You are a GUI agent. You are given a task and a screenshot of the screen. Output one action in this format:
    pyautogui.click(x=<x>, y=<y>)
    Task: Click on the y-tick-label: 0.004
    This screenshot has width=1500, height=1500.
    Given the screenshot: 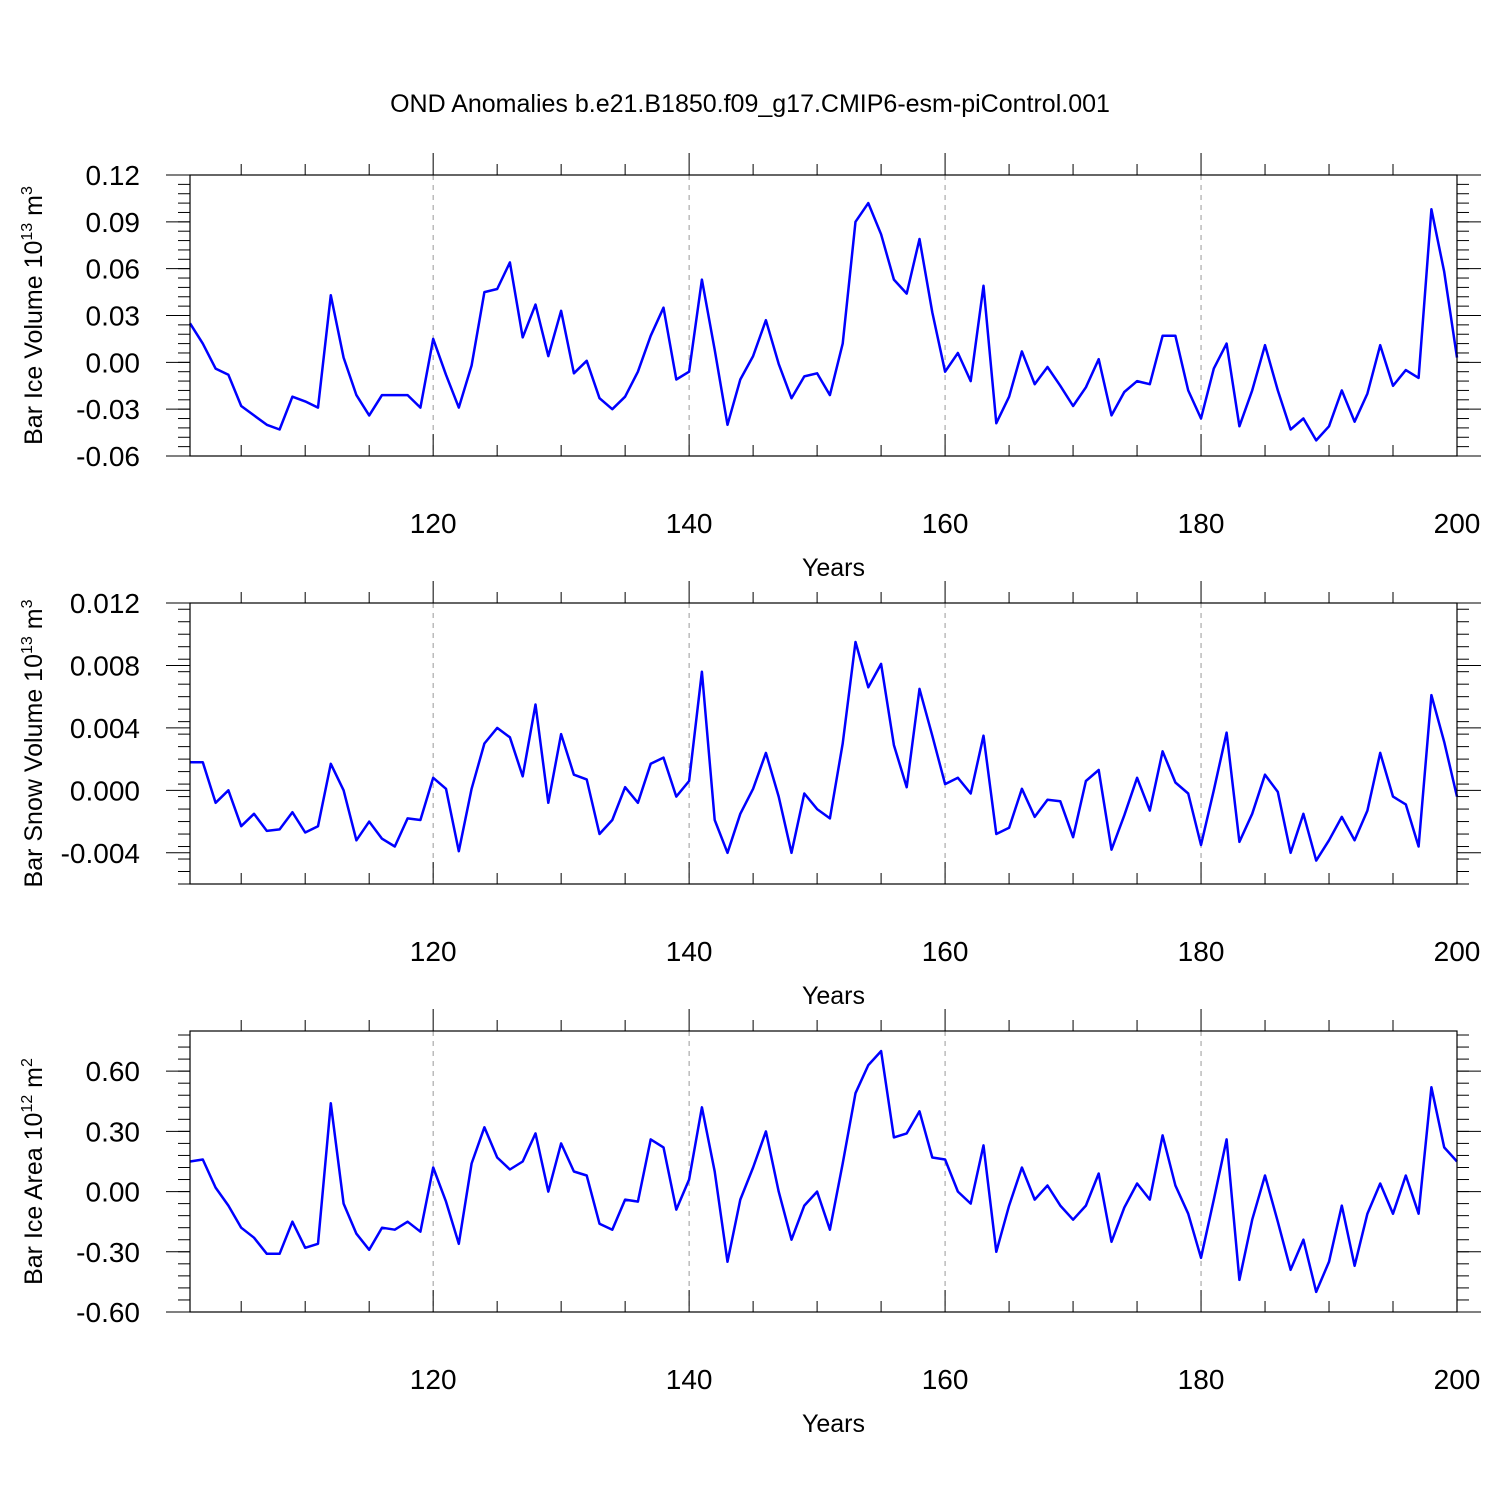 What is the action you would take?
    pyautogui.click(x=105, y=728)
    